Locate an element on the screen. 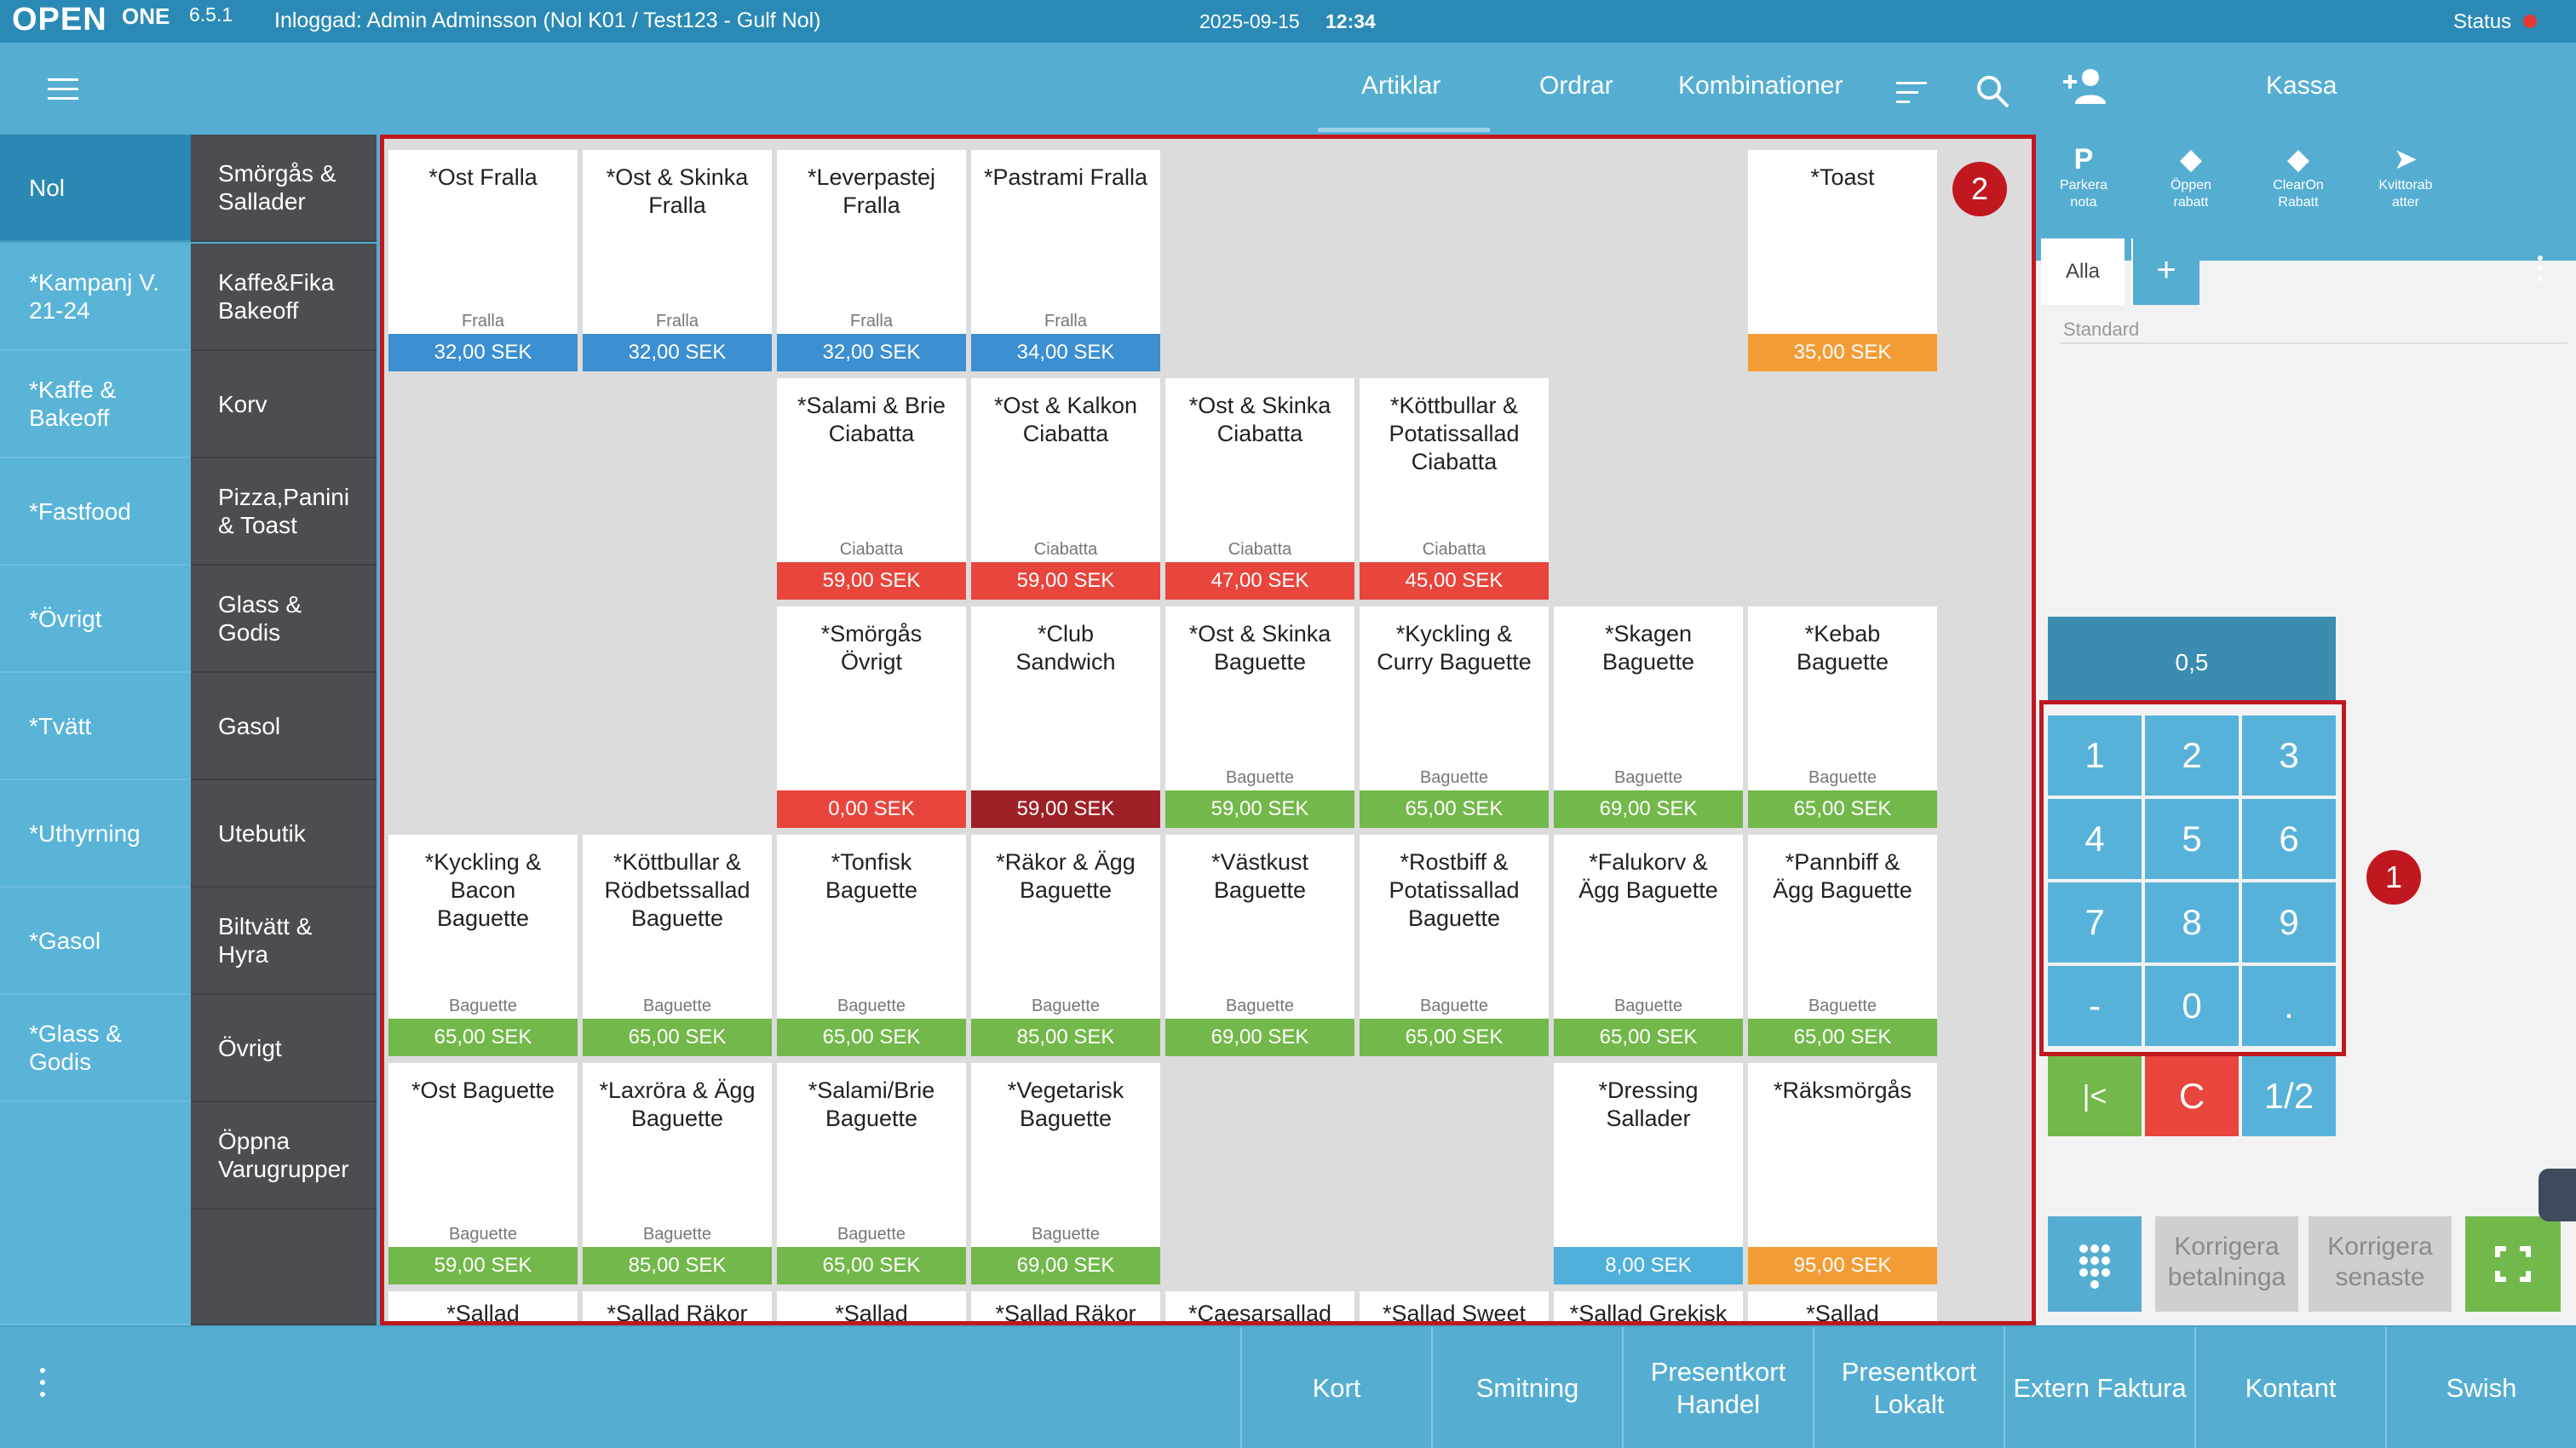  category-primary-item: *Övrigt is located at coordinates (96, 619).